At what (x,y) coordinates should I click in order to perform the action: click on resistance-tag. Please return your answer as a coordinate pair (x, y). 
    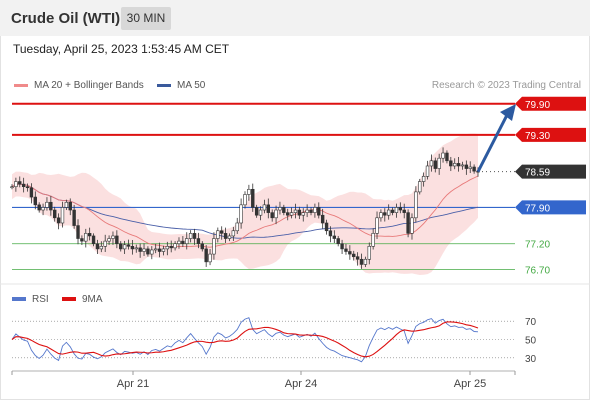
    Looking at the image, I should click on (550, 134).